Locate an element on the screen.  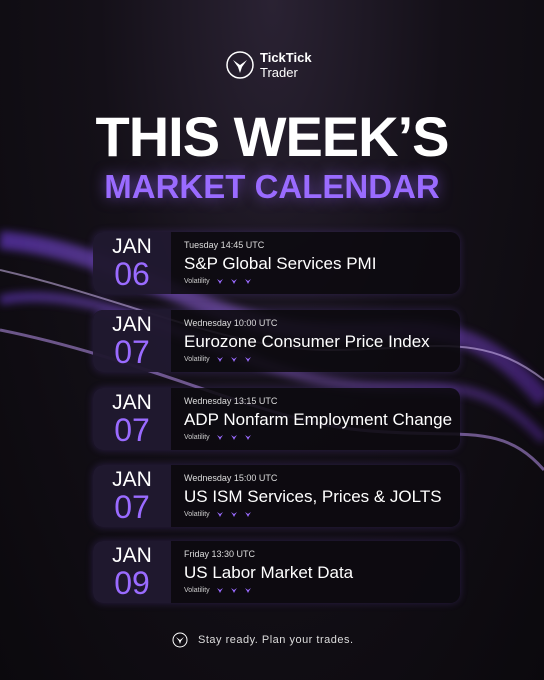
subtitle: MARKET CALENDAR is located at coordinates (272, 186).